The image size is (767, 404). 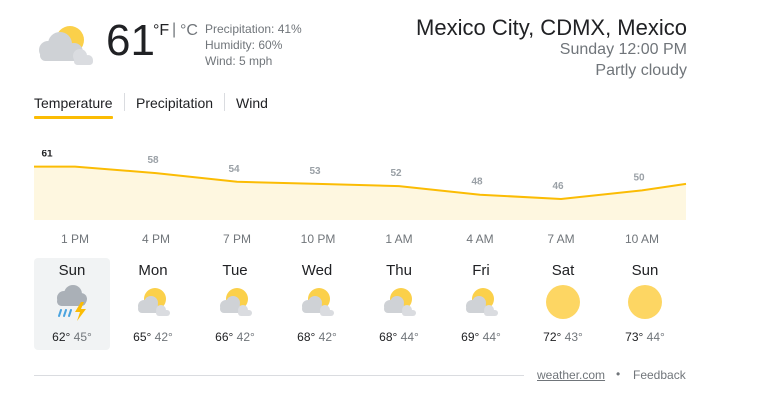 What do you see at coordinates (639, 177) in the screenshot?
I see `chart-data-label: 50` at bounding box center [639, 177].